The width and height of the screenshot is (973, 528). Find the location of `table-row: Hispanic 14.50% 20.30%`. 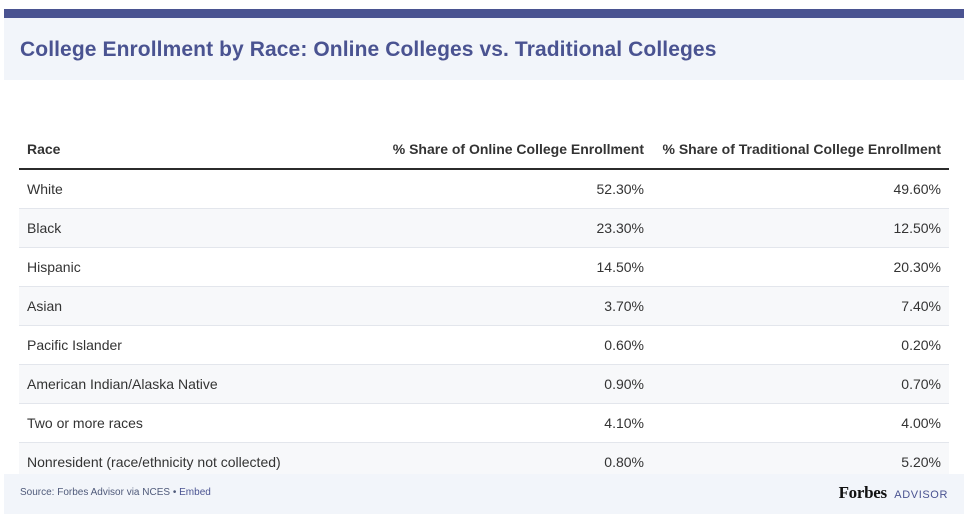

table-row: Hispanic 14.50% 20.30% is located at coordinates (484, 267).